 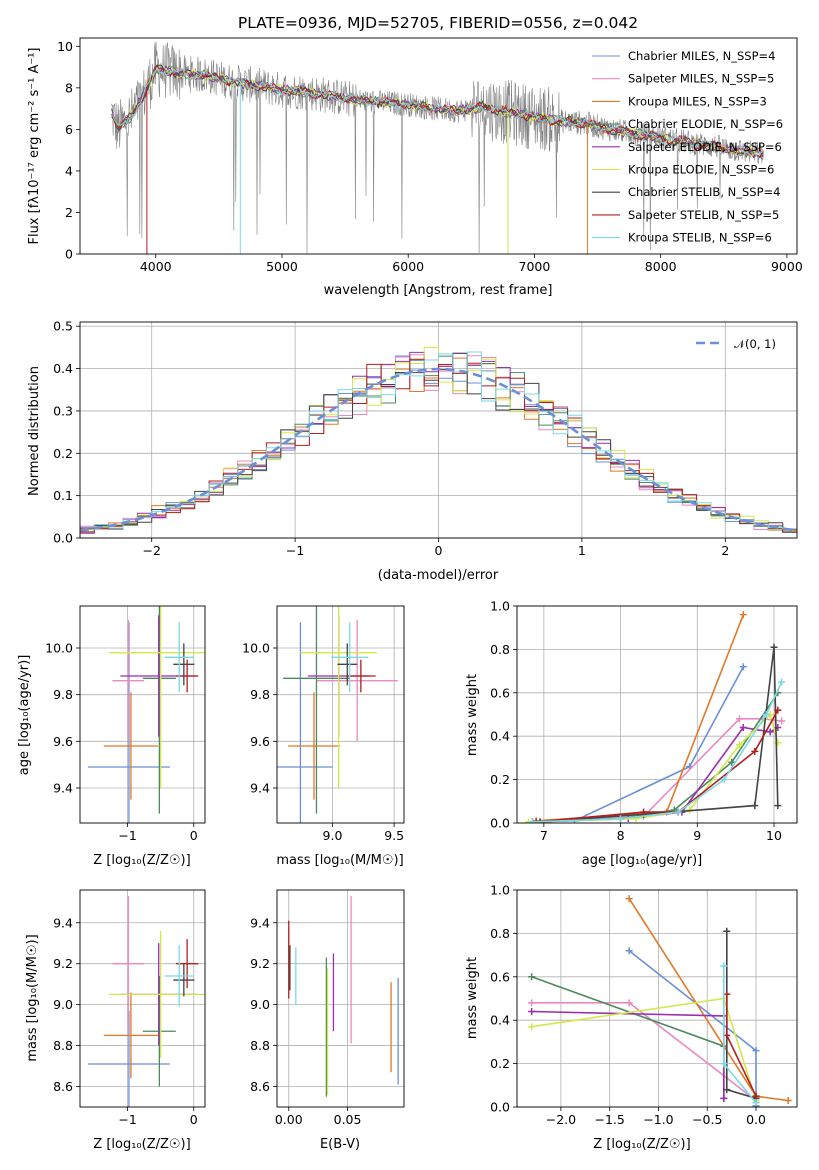 I want to click on y-tick-label: 0.1, so click(x=63, y=495).